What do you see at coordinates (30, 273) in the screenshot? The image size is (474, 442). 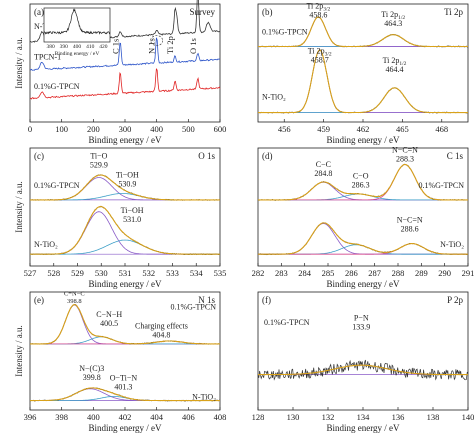 I see `x-tick-label: 527` at bounding box center [30, 273].